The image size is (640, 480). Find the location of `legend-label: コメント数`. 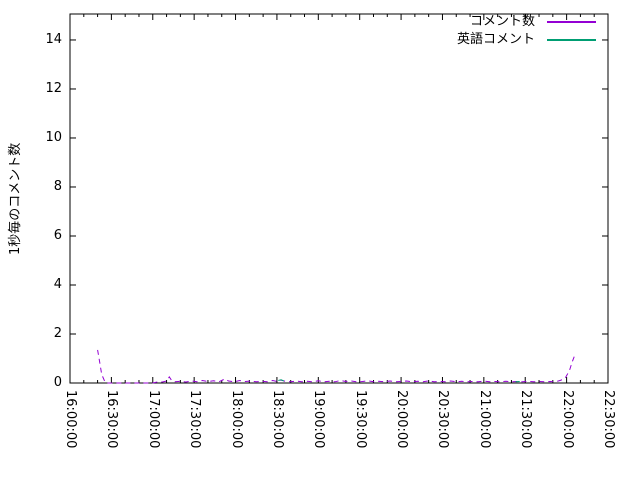

legend-label: コメント数 is located at coordinates (502, 21).